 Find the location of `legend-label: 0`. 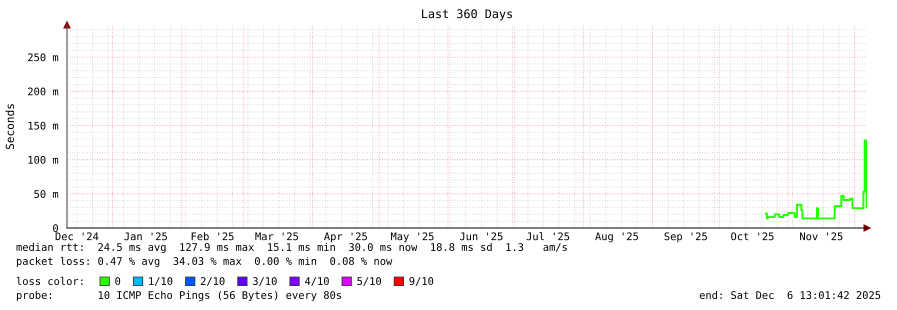

legend-label: 0 is located at coordinates (117, 281).